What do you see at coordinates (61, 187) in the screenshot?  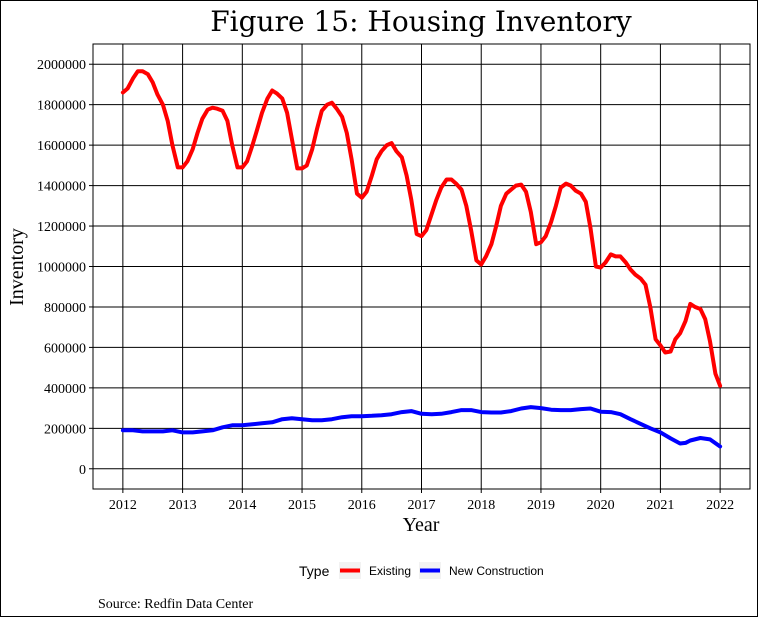 I see `y-tick-label: 1400000` at bounding box center [61, 187].